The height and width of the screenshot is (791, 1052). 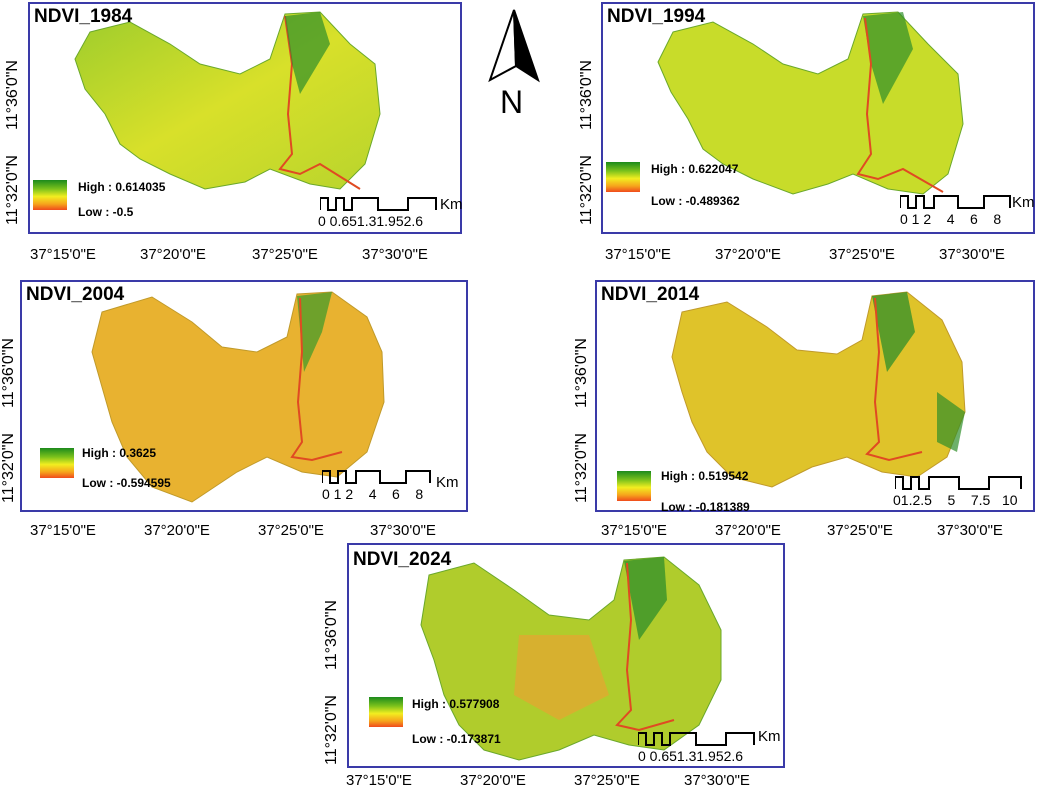 What do you see at coordinates (126, 483) in the screenshot?
I see `legend-low: Low : -0.594595` at bounding box center [126, 483].